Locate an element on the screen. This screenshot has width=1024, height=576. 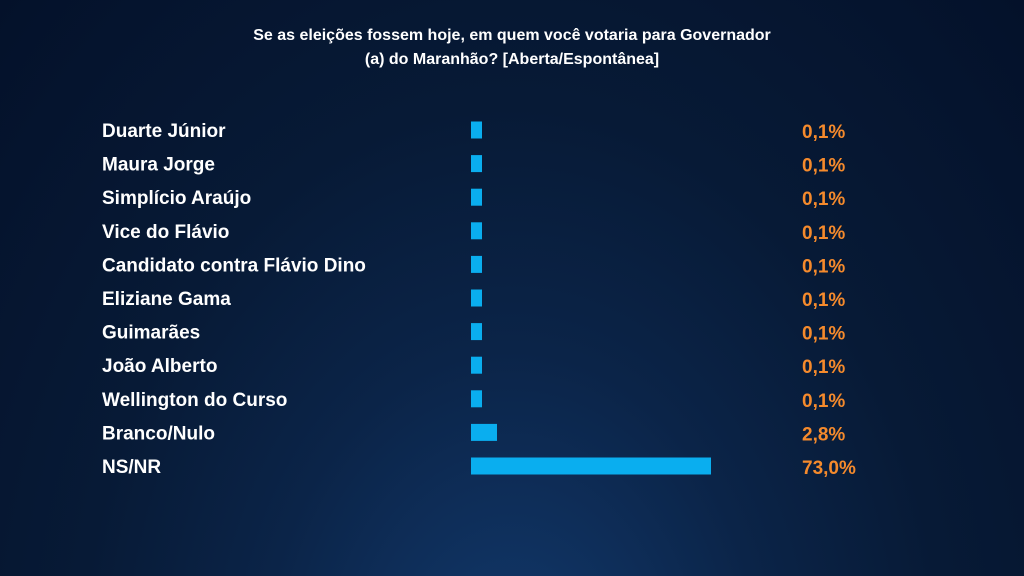
category-label: Eliziane Gama is located at coordinates (166, 299).